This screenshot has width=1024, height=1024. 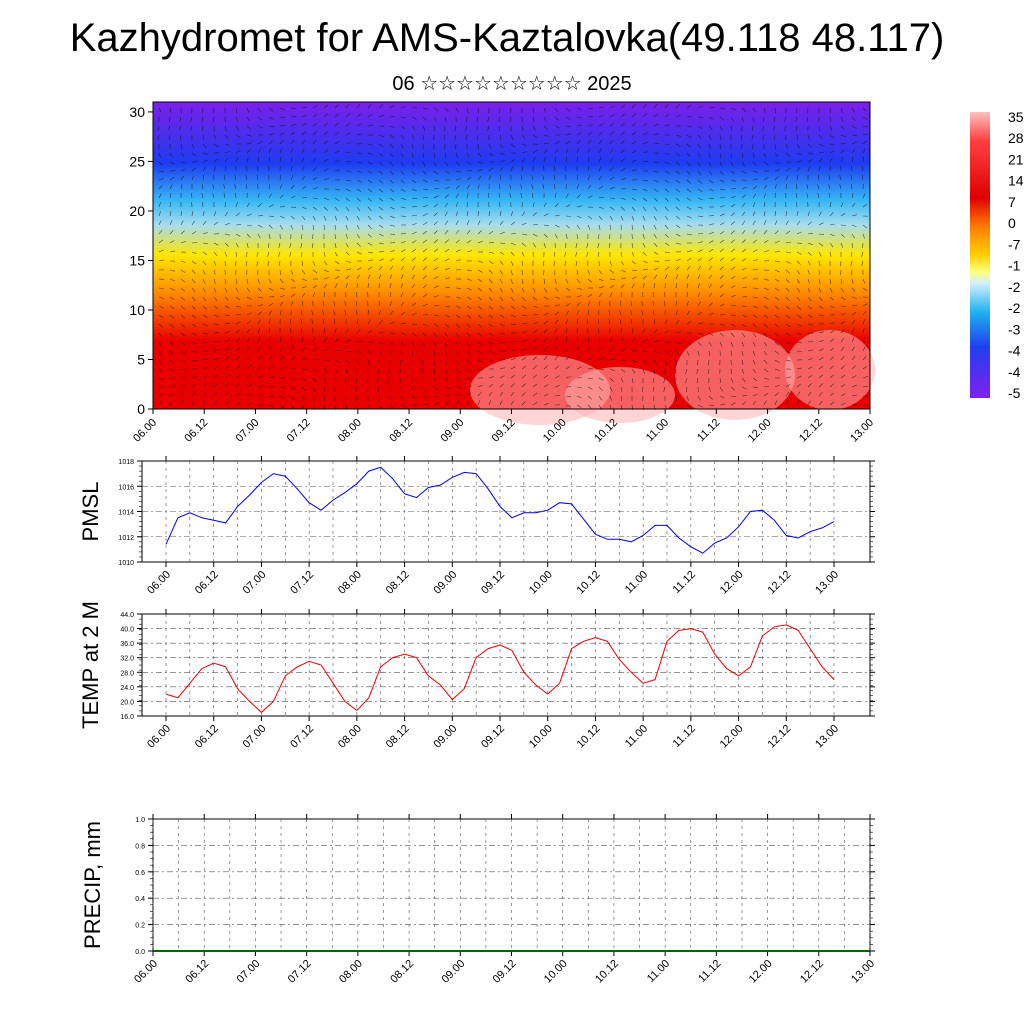 What do you see at coordinates (1014, 244) in the screenshot?
I see `colorbar-label: -7` at bounding box center [1014, 244].